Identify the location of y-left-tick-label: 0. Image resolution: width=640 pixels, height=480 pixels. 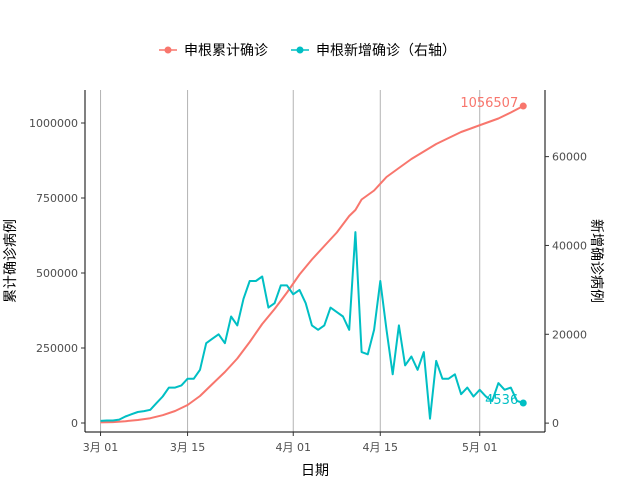
(74, 423).